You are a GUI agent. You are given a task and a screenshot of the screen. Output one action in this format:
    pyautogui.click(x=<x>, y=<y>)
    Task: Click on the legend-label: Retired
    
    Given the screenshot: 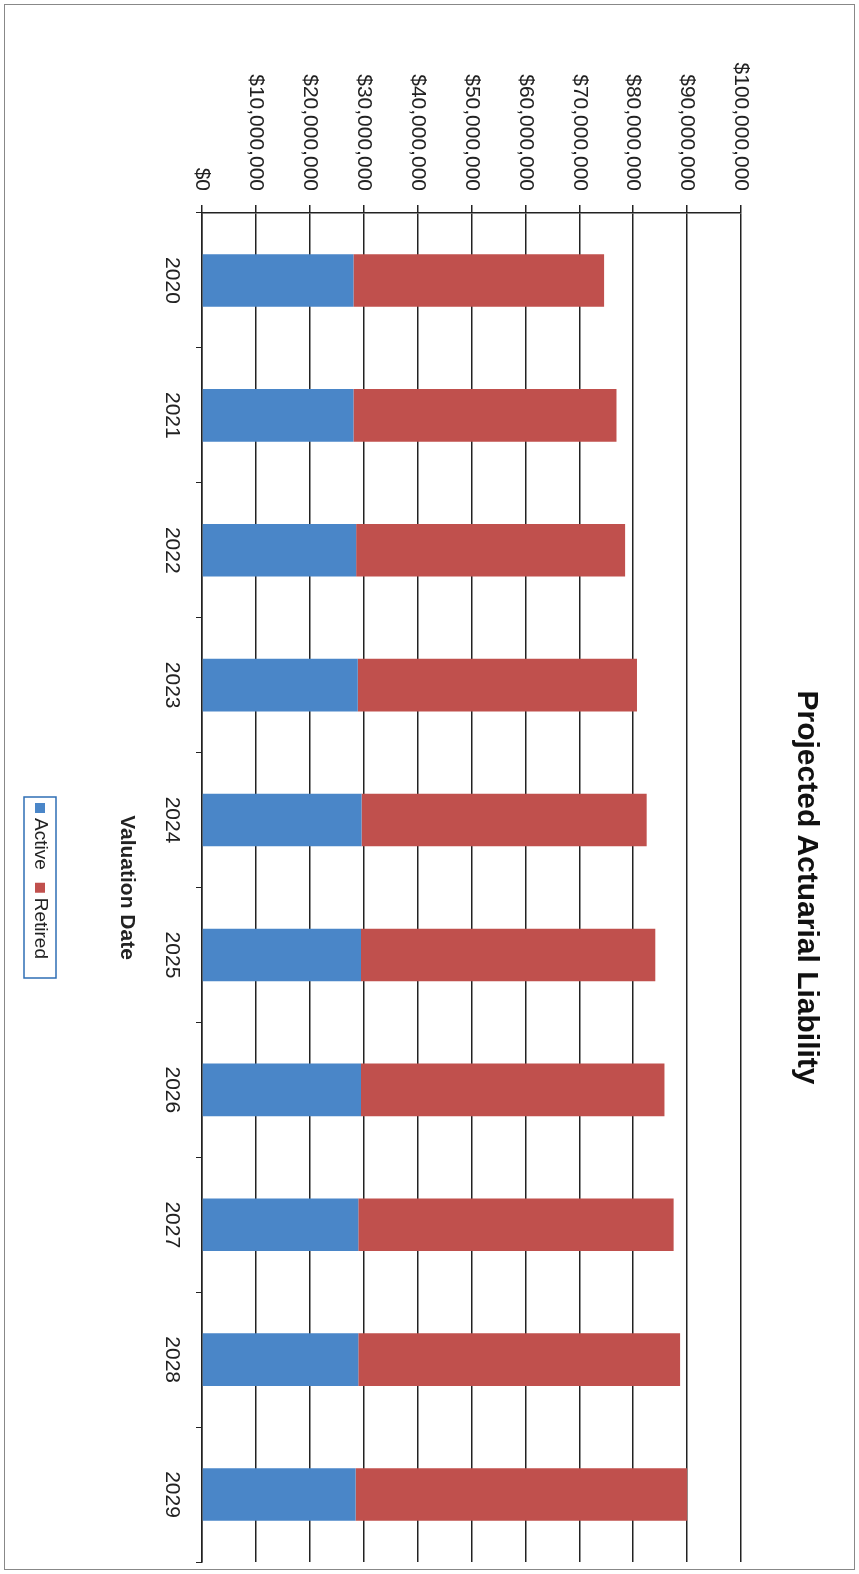 What is the action you would take?
    pyautogui.click(x=41, y=928)
    